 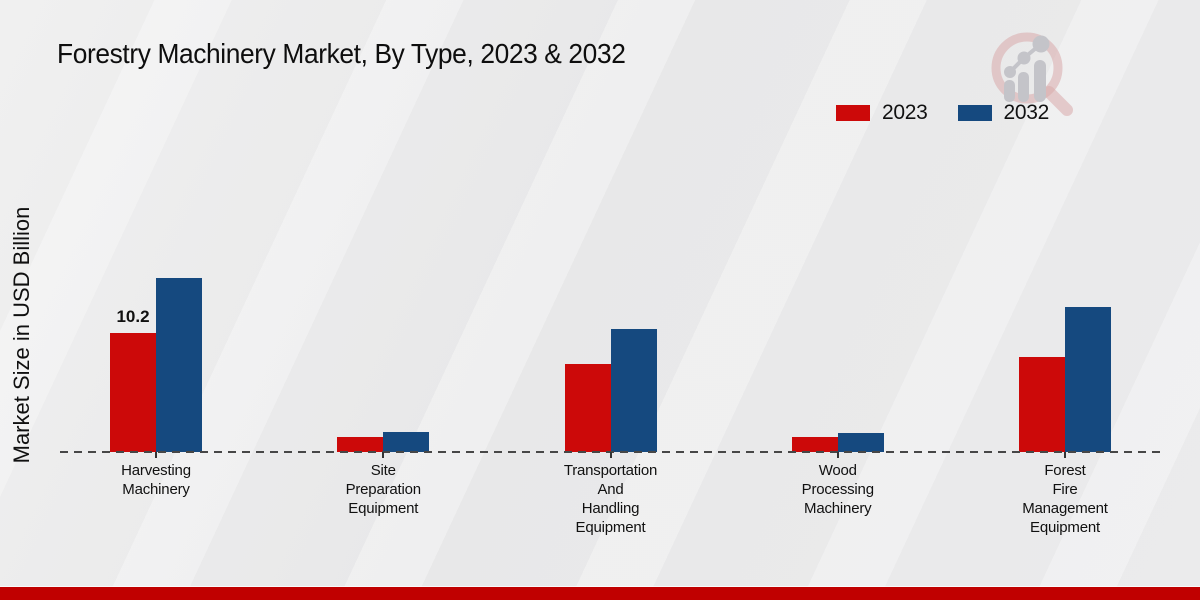 What do you see at coordinates (1042, 404) in the screenshot?
I see `bar-2023-forest-fire-management-equipment` at bounding box center [1042, 404].